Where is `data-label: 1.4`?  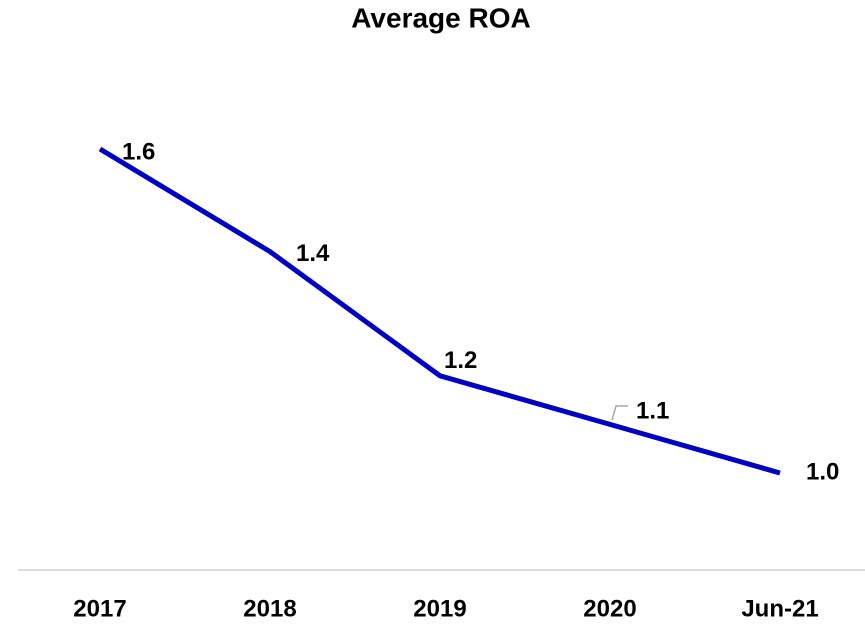
data-label: 1.4 is located at coordinates (313, 253).